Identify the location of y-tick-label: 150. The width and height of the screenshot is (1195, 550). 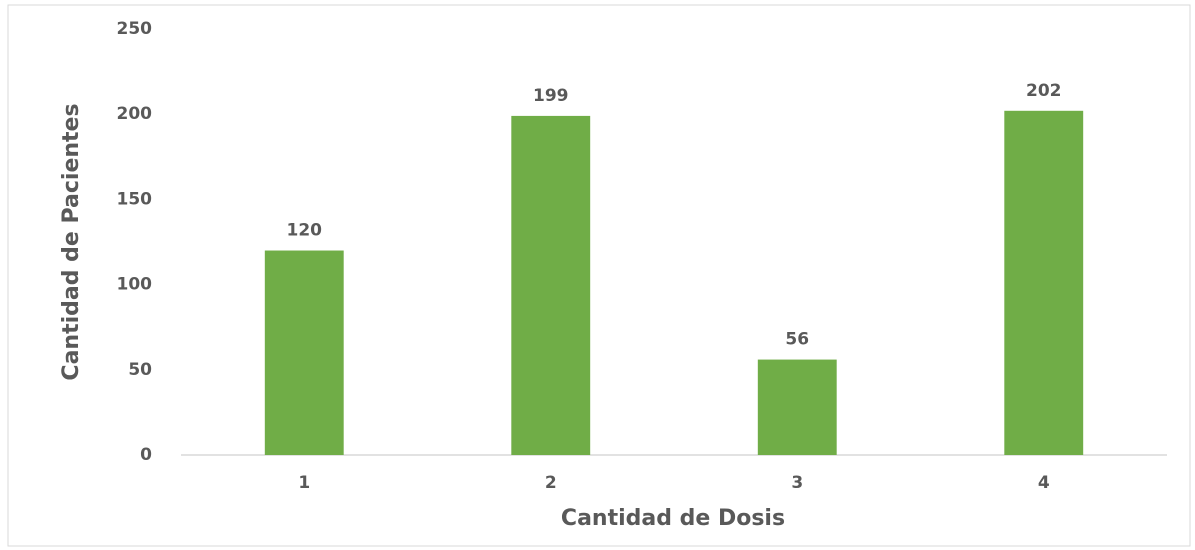
(135, 199).